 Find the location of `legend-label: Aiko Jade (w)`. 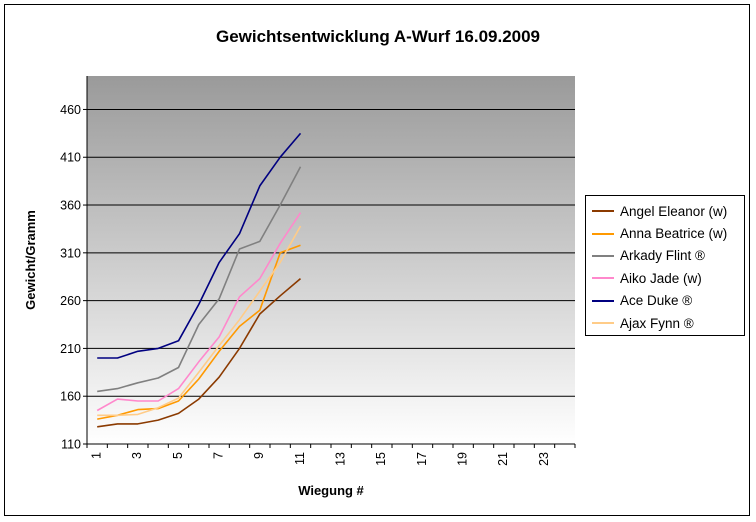

legend-label: Aiko Jade (w) is located at coordinates (661, 278).